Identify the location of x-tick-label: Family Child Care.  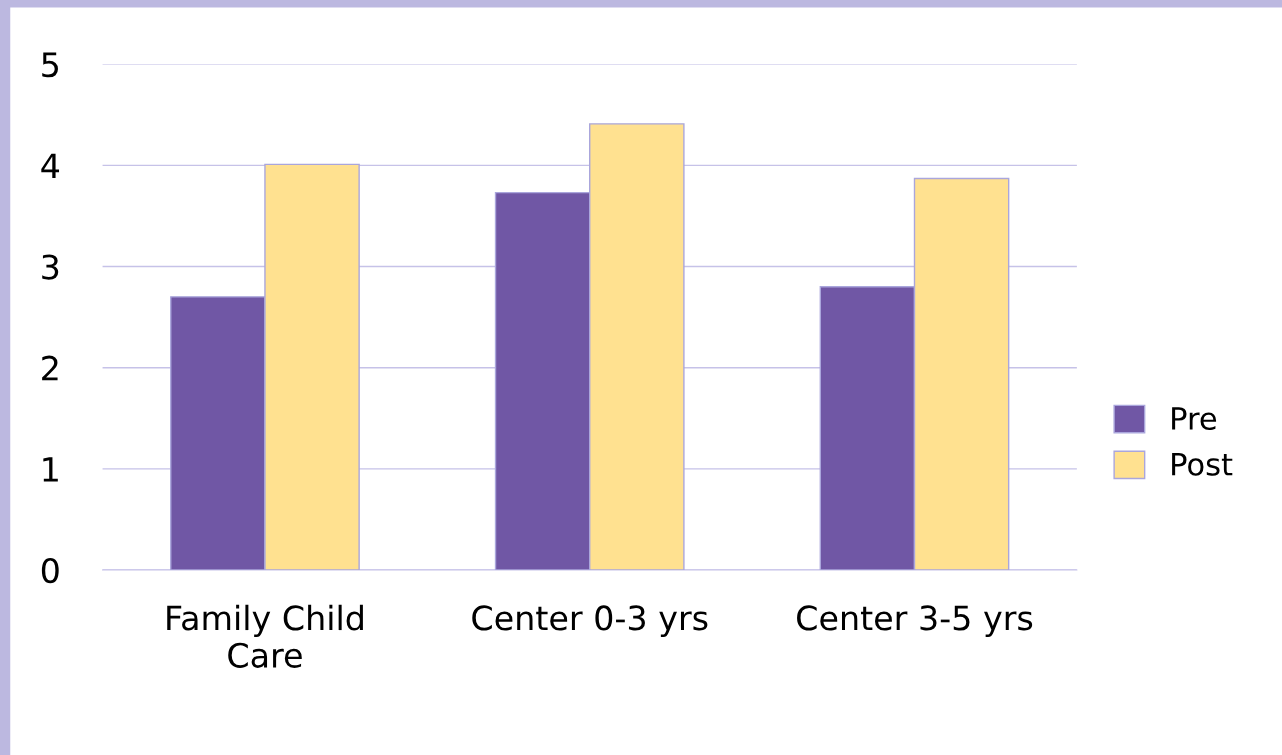
(265, 636).